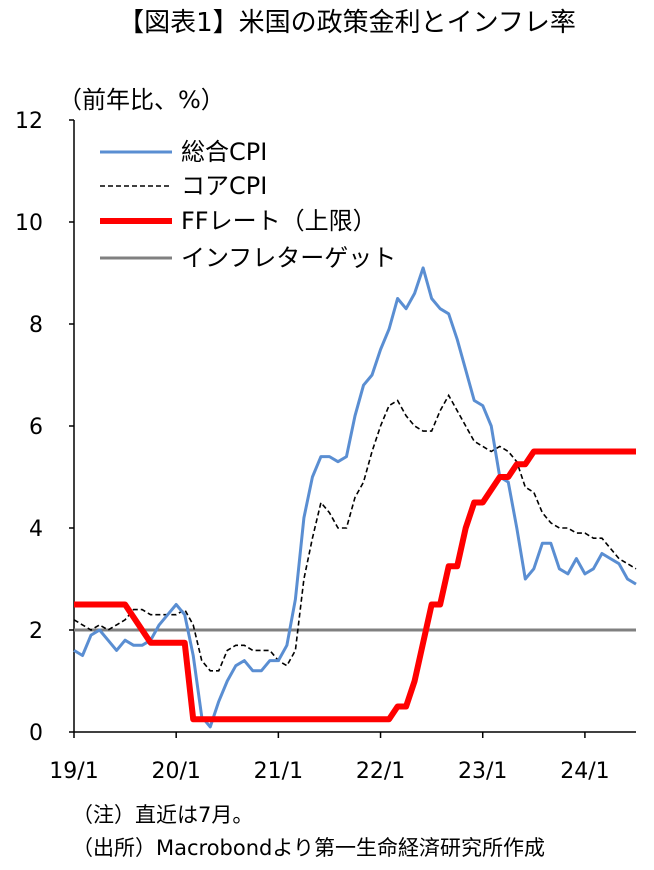 The width and height of the screenshot is (654, 870). What do you see at coordinates (380, 771) in the screenshot?
I see `x-tick-label: 22/1` at bounding box center [380, 771].